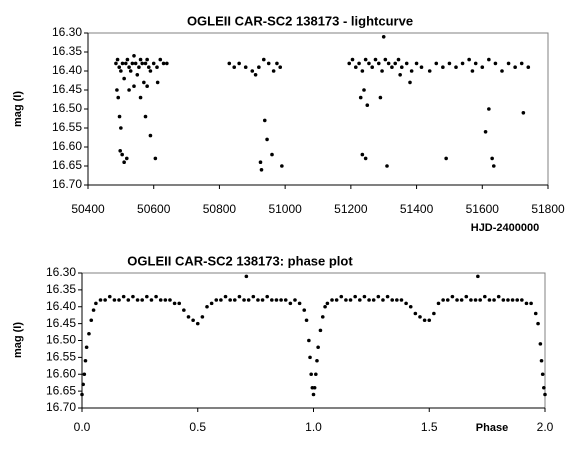 The image size is (585, 464). What do you see at coordinates (417, 209) in the screenshot?
I see `x-tick-label: 51400` at bounding box center [417, 209].